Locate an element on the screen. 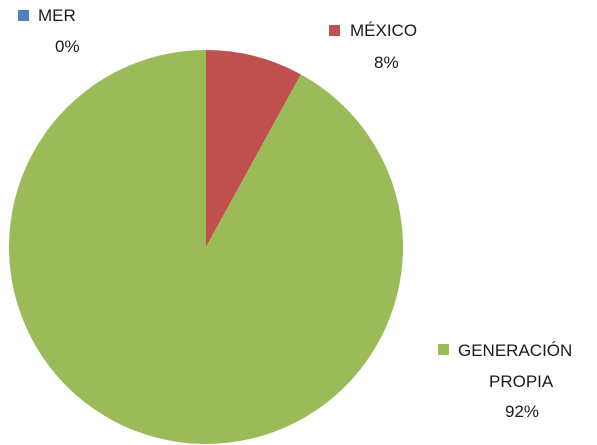 This screenshot has width=597, height=445. label-group-mexico: MÉXICO 8% is located at coordinates (373, 46).